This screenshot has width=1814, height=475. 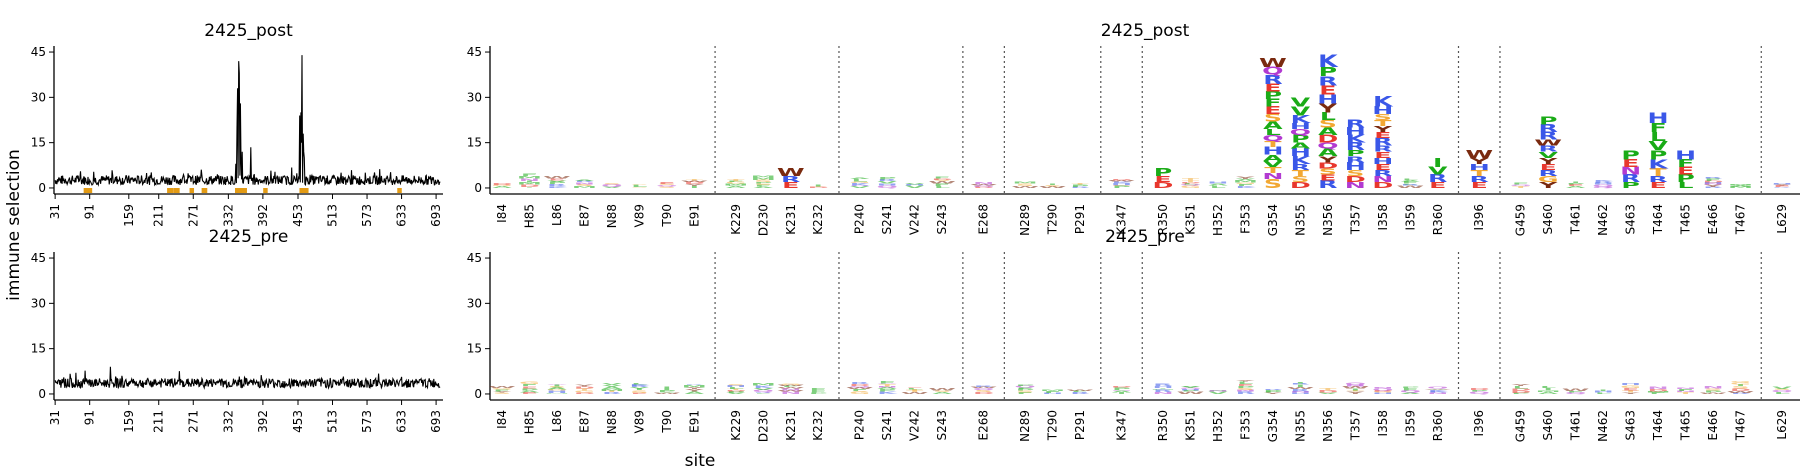 What do you see at coordinates (1245, 219) in the screenshot?
I see `site-label: F353` at bounding box center [1245, 219].